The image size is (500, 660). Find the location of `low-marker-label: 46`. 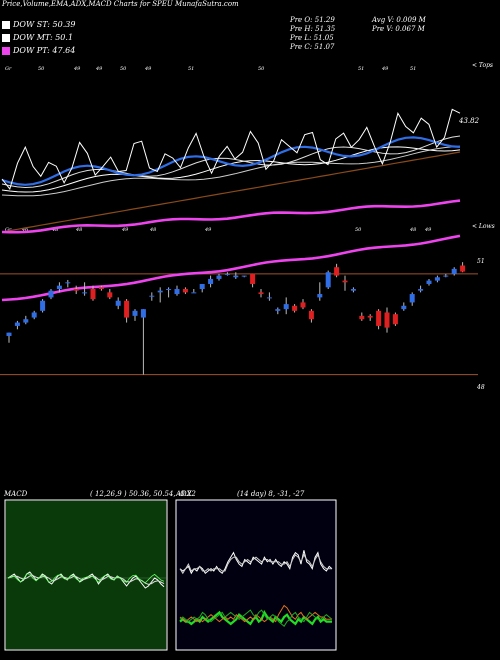

low-marker-label: 46 is located at coordinates (25, 230).